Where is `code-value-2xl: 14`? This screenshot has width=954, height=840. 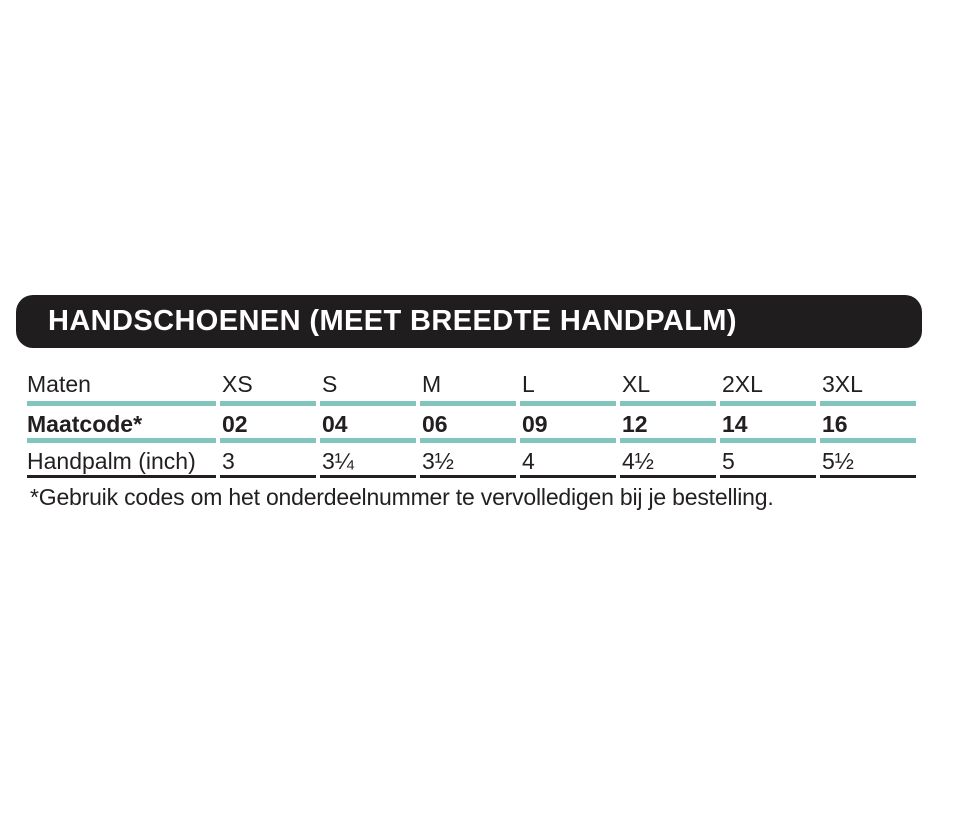 code-value-2xl: 14 is located at coordinates (768, 424).